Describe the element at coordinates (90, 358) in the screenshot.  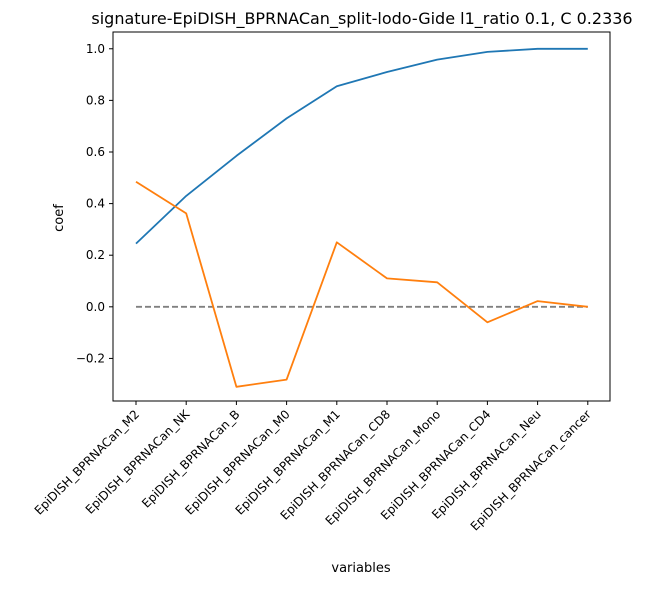
I see `y-tick-label: −0.2` at that location.